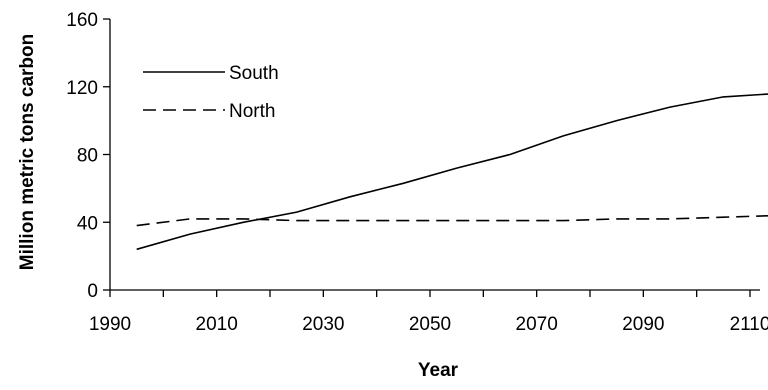  Describe the element at coordinates (323, 324) in the screenshot. I see `x-tick-label: 2030` at that location.